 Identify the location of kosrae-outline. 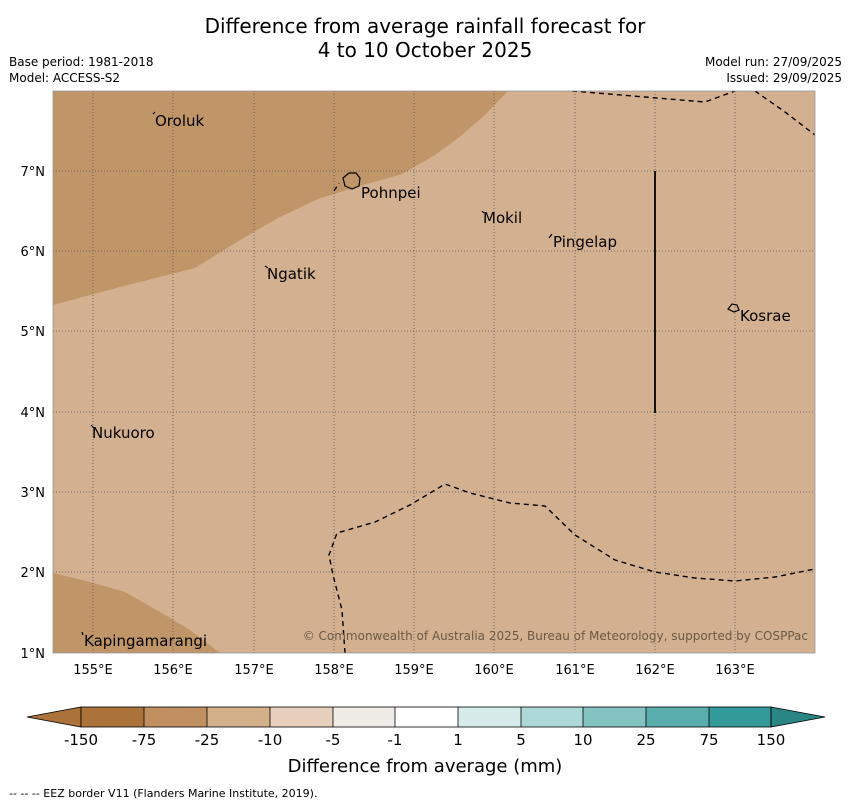
(733, 308).